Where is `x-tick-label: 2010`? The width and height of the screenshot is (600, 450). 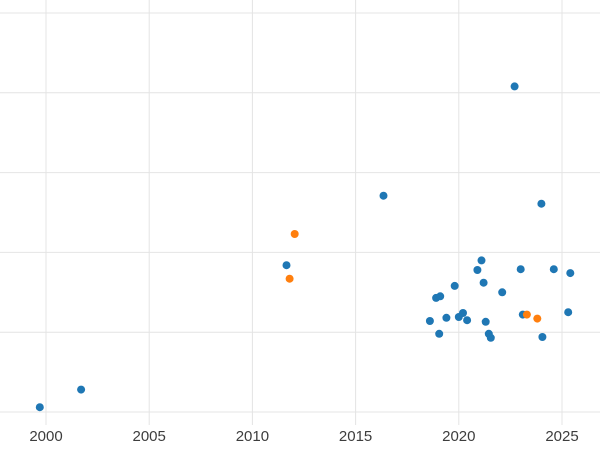
x-tick-label: 2010 is located at coordinates (252, 436).